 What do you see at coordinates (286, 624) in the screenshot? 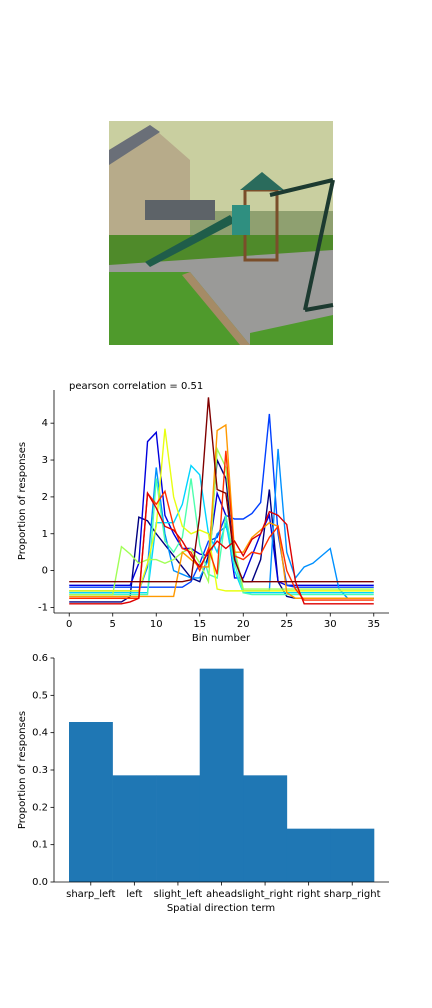
I see `x-tick-label: 25` at bounding box center [286, 624].